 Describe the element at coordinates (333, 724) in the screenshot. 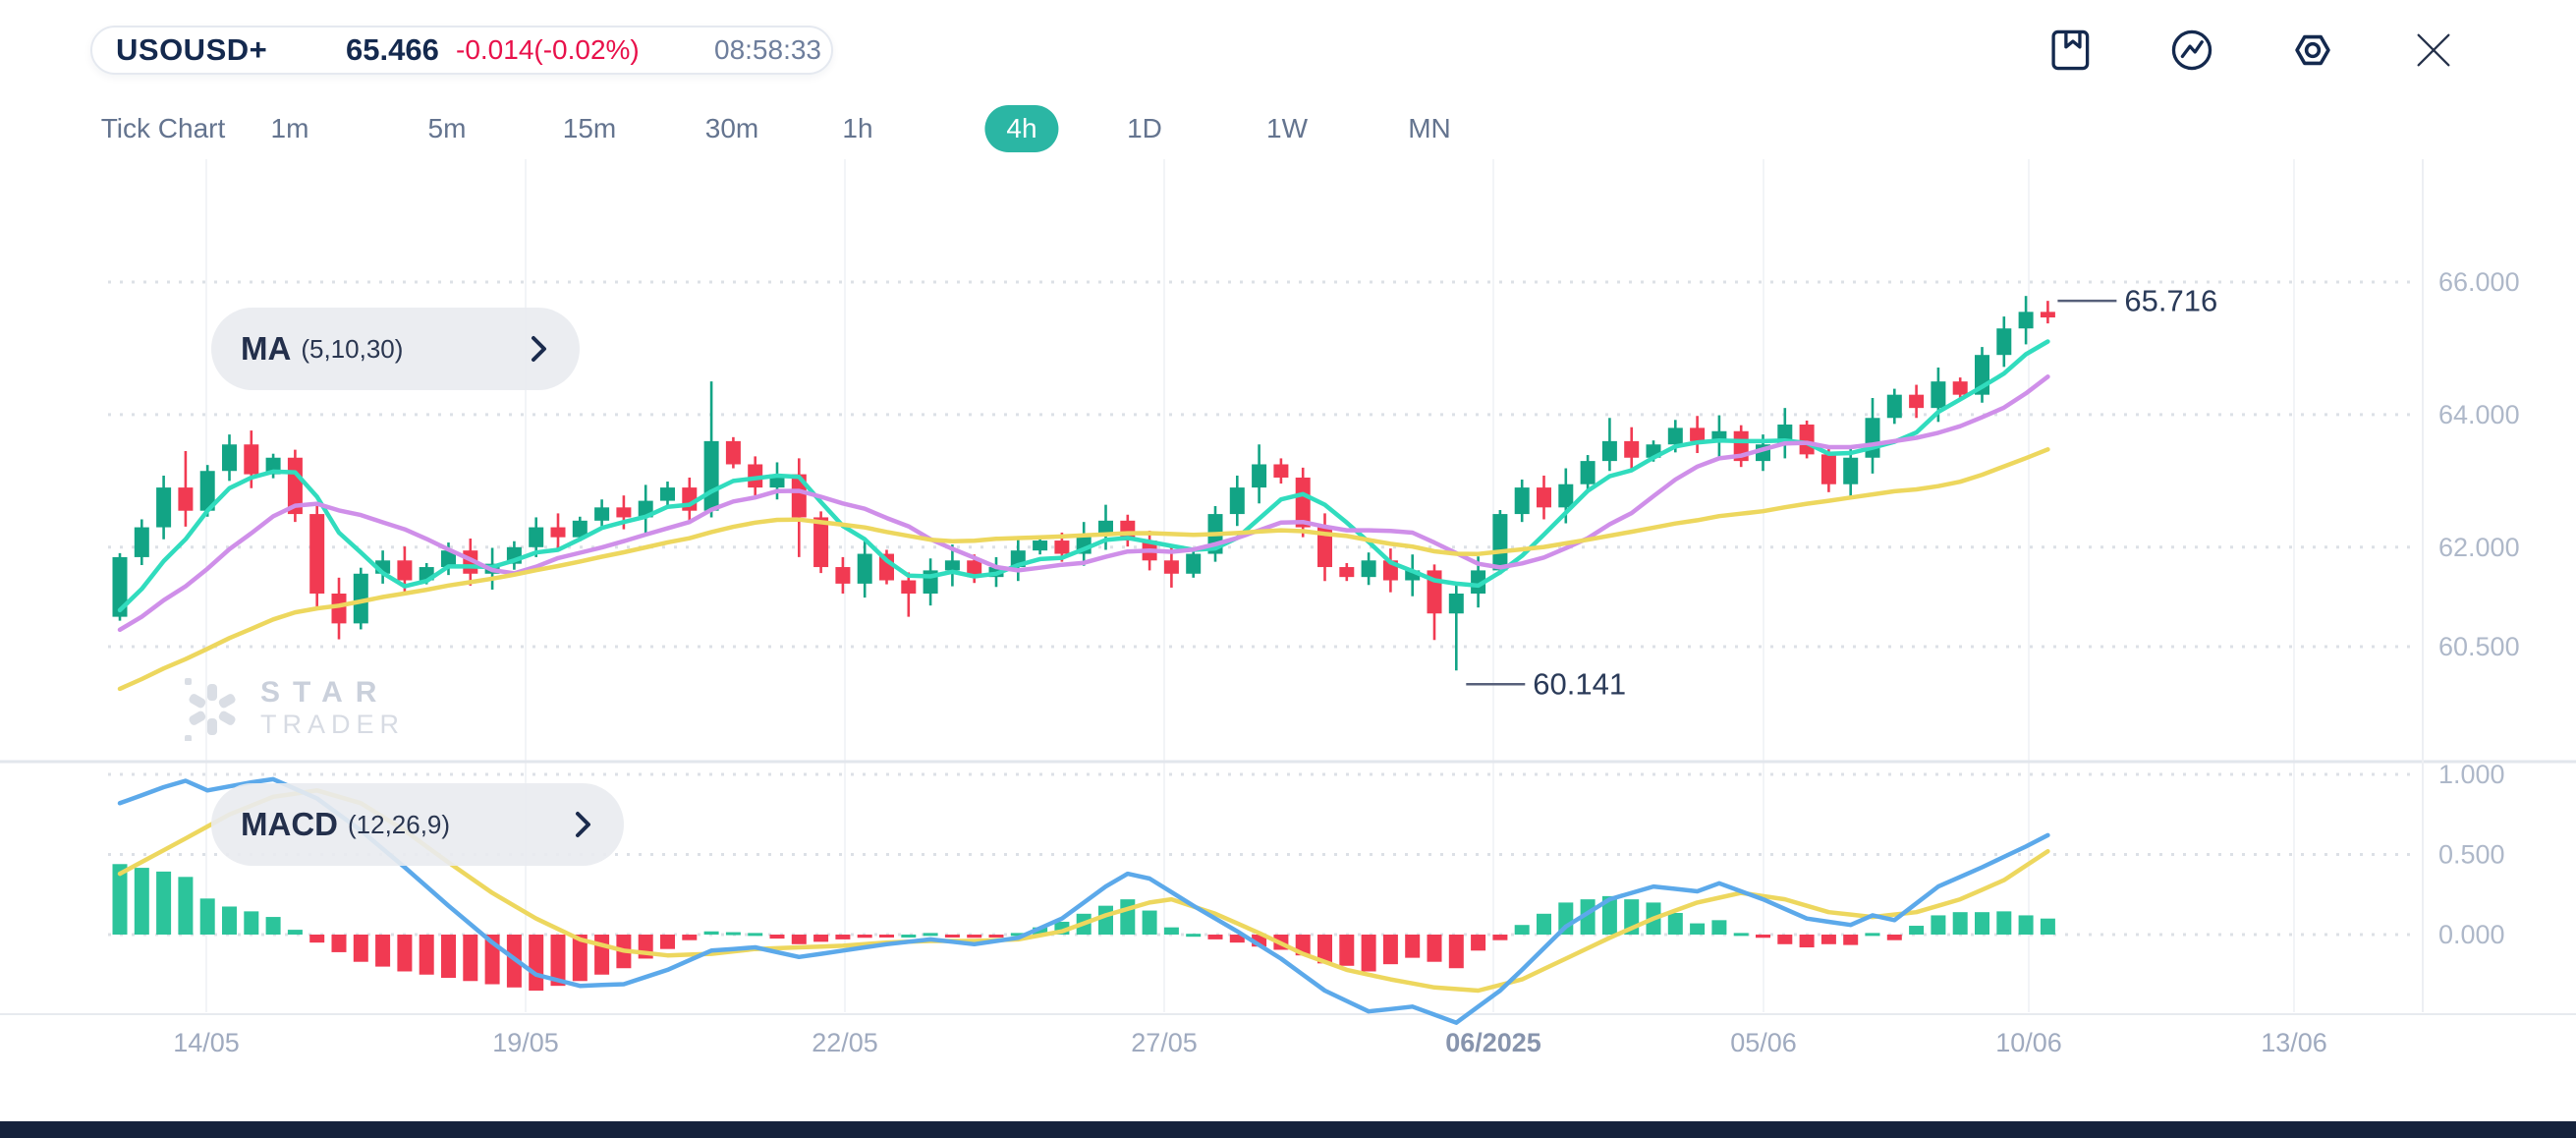

I see `watermark-text-trader: TRADER` at that location.